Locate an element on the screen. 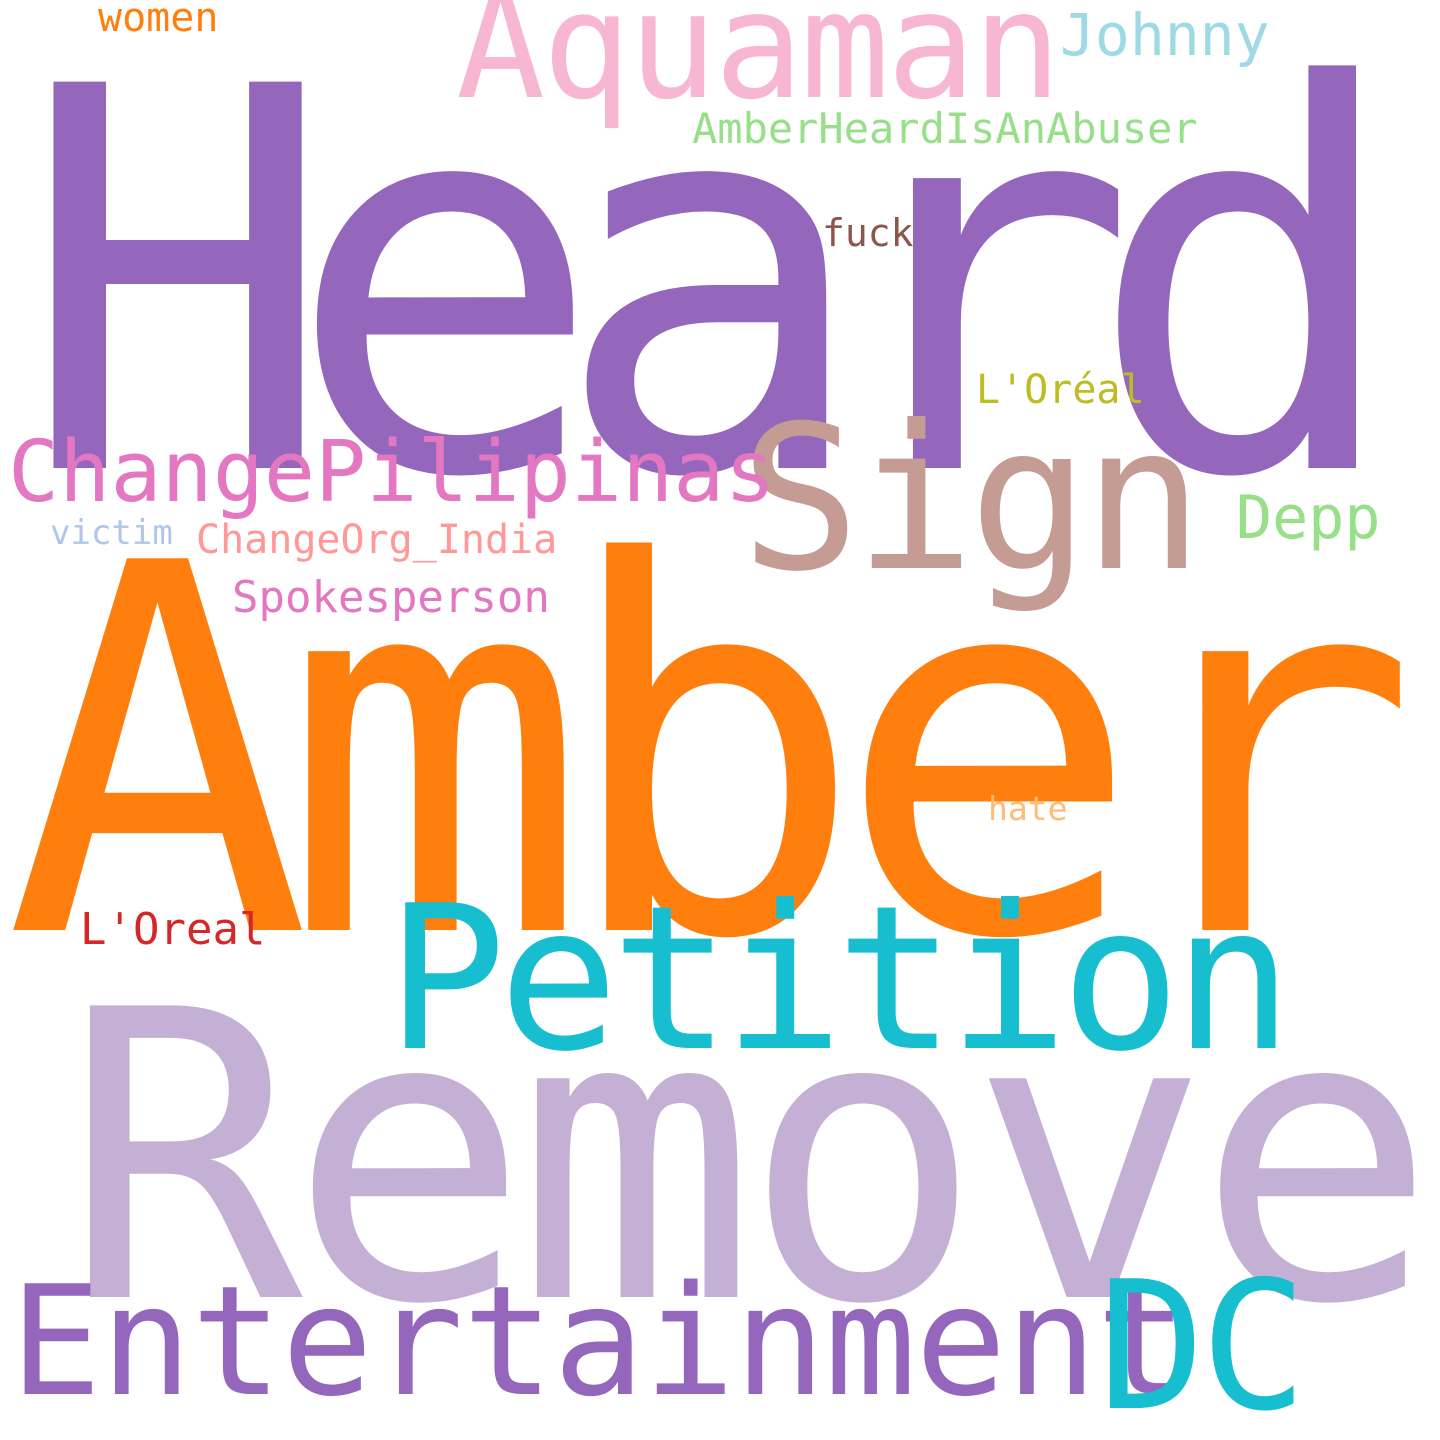 Image resolution: width=1440 pixels, height=1440 pixels. word-victim: victim is located at coordinates (111, 533).